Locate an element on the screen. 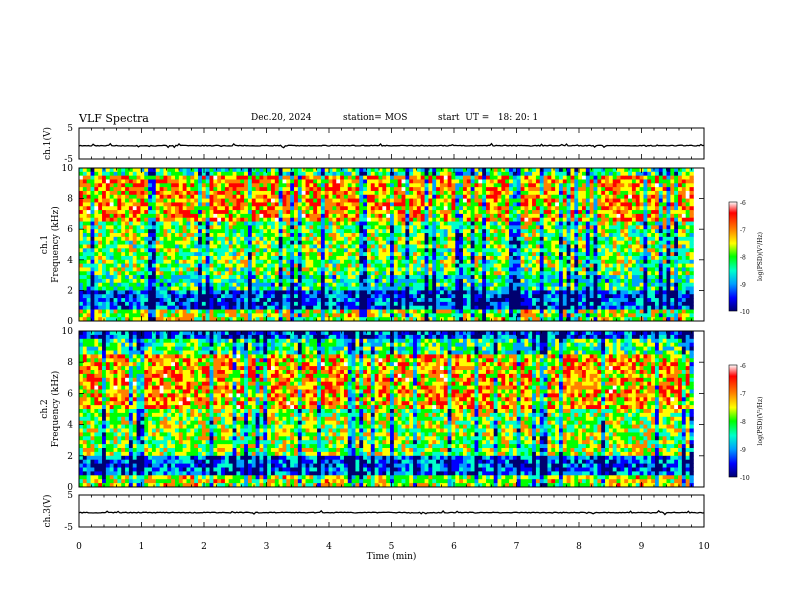 Image resolution: width=792 pixels, height=612 pixels. ch1-waveform-ylabel: ch.1(V) is located at coordinates (47, 143).